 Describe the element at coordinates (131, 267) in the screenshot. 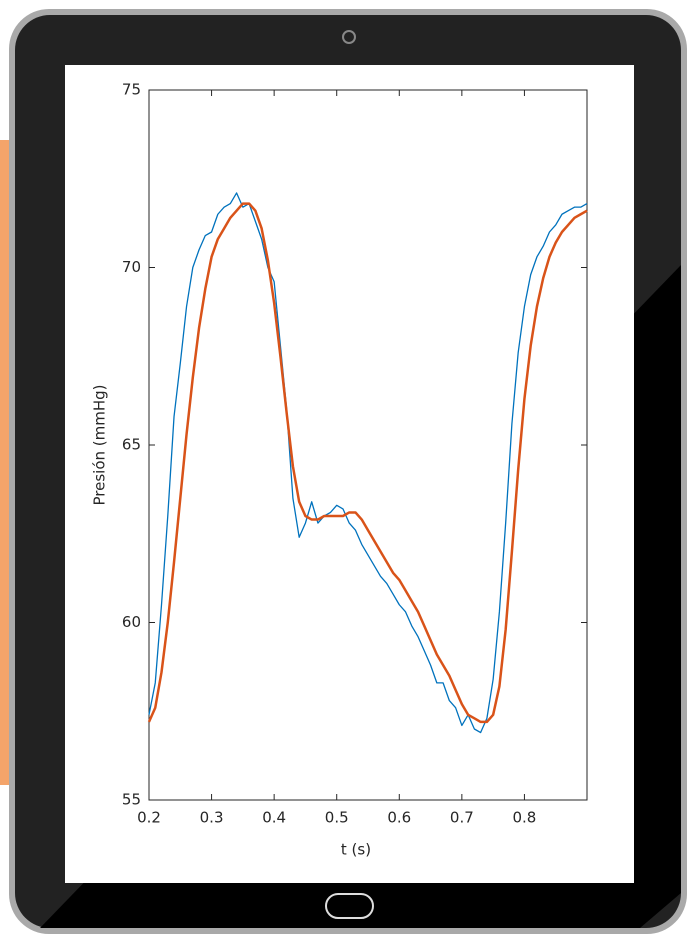

I see `y-tick-label: 70` at that location.